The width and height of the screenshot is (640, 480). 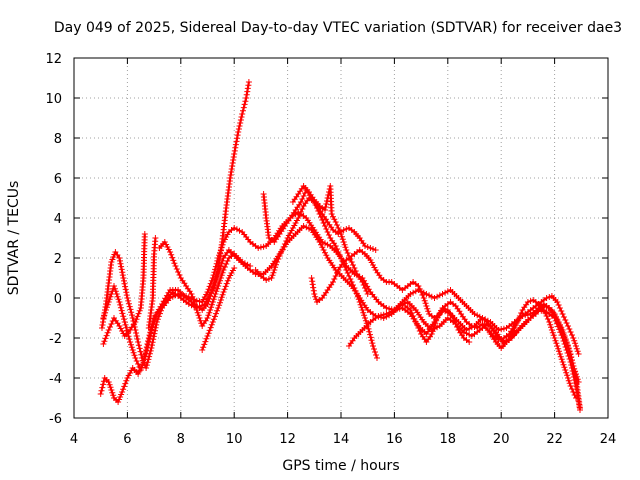 What do you see at coordinates (501, 439) in the screenshot?
I see `x-tick-label: 20` at bounding box center [501, 439].